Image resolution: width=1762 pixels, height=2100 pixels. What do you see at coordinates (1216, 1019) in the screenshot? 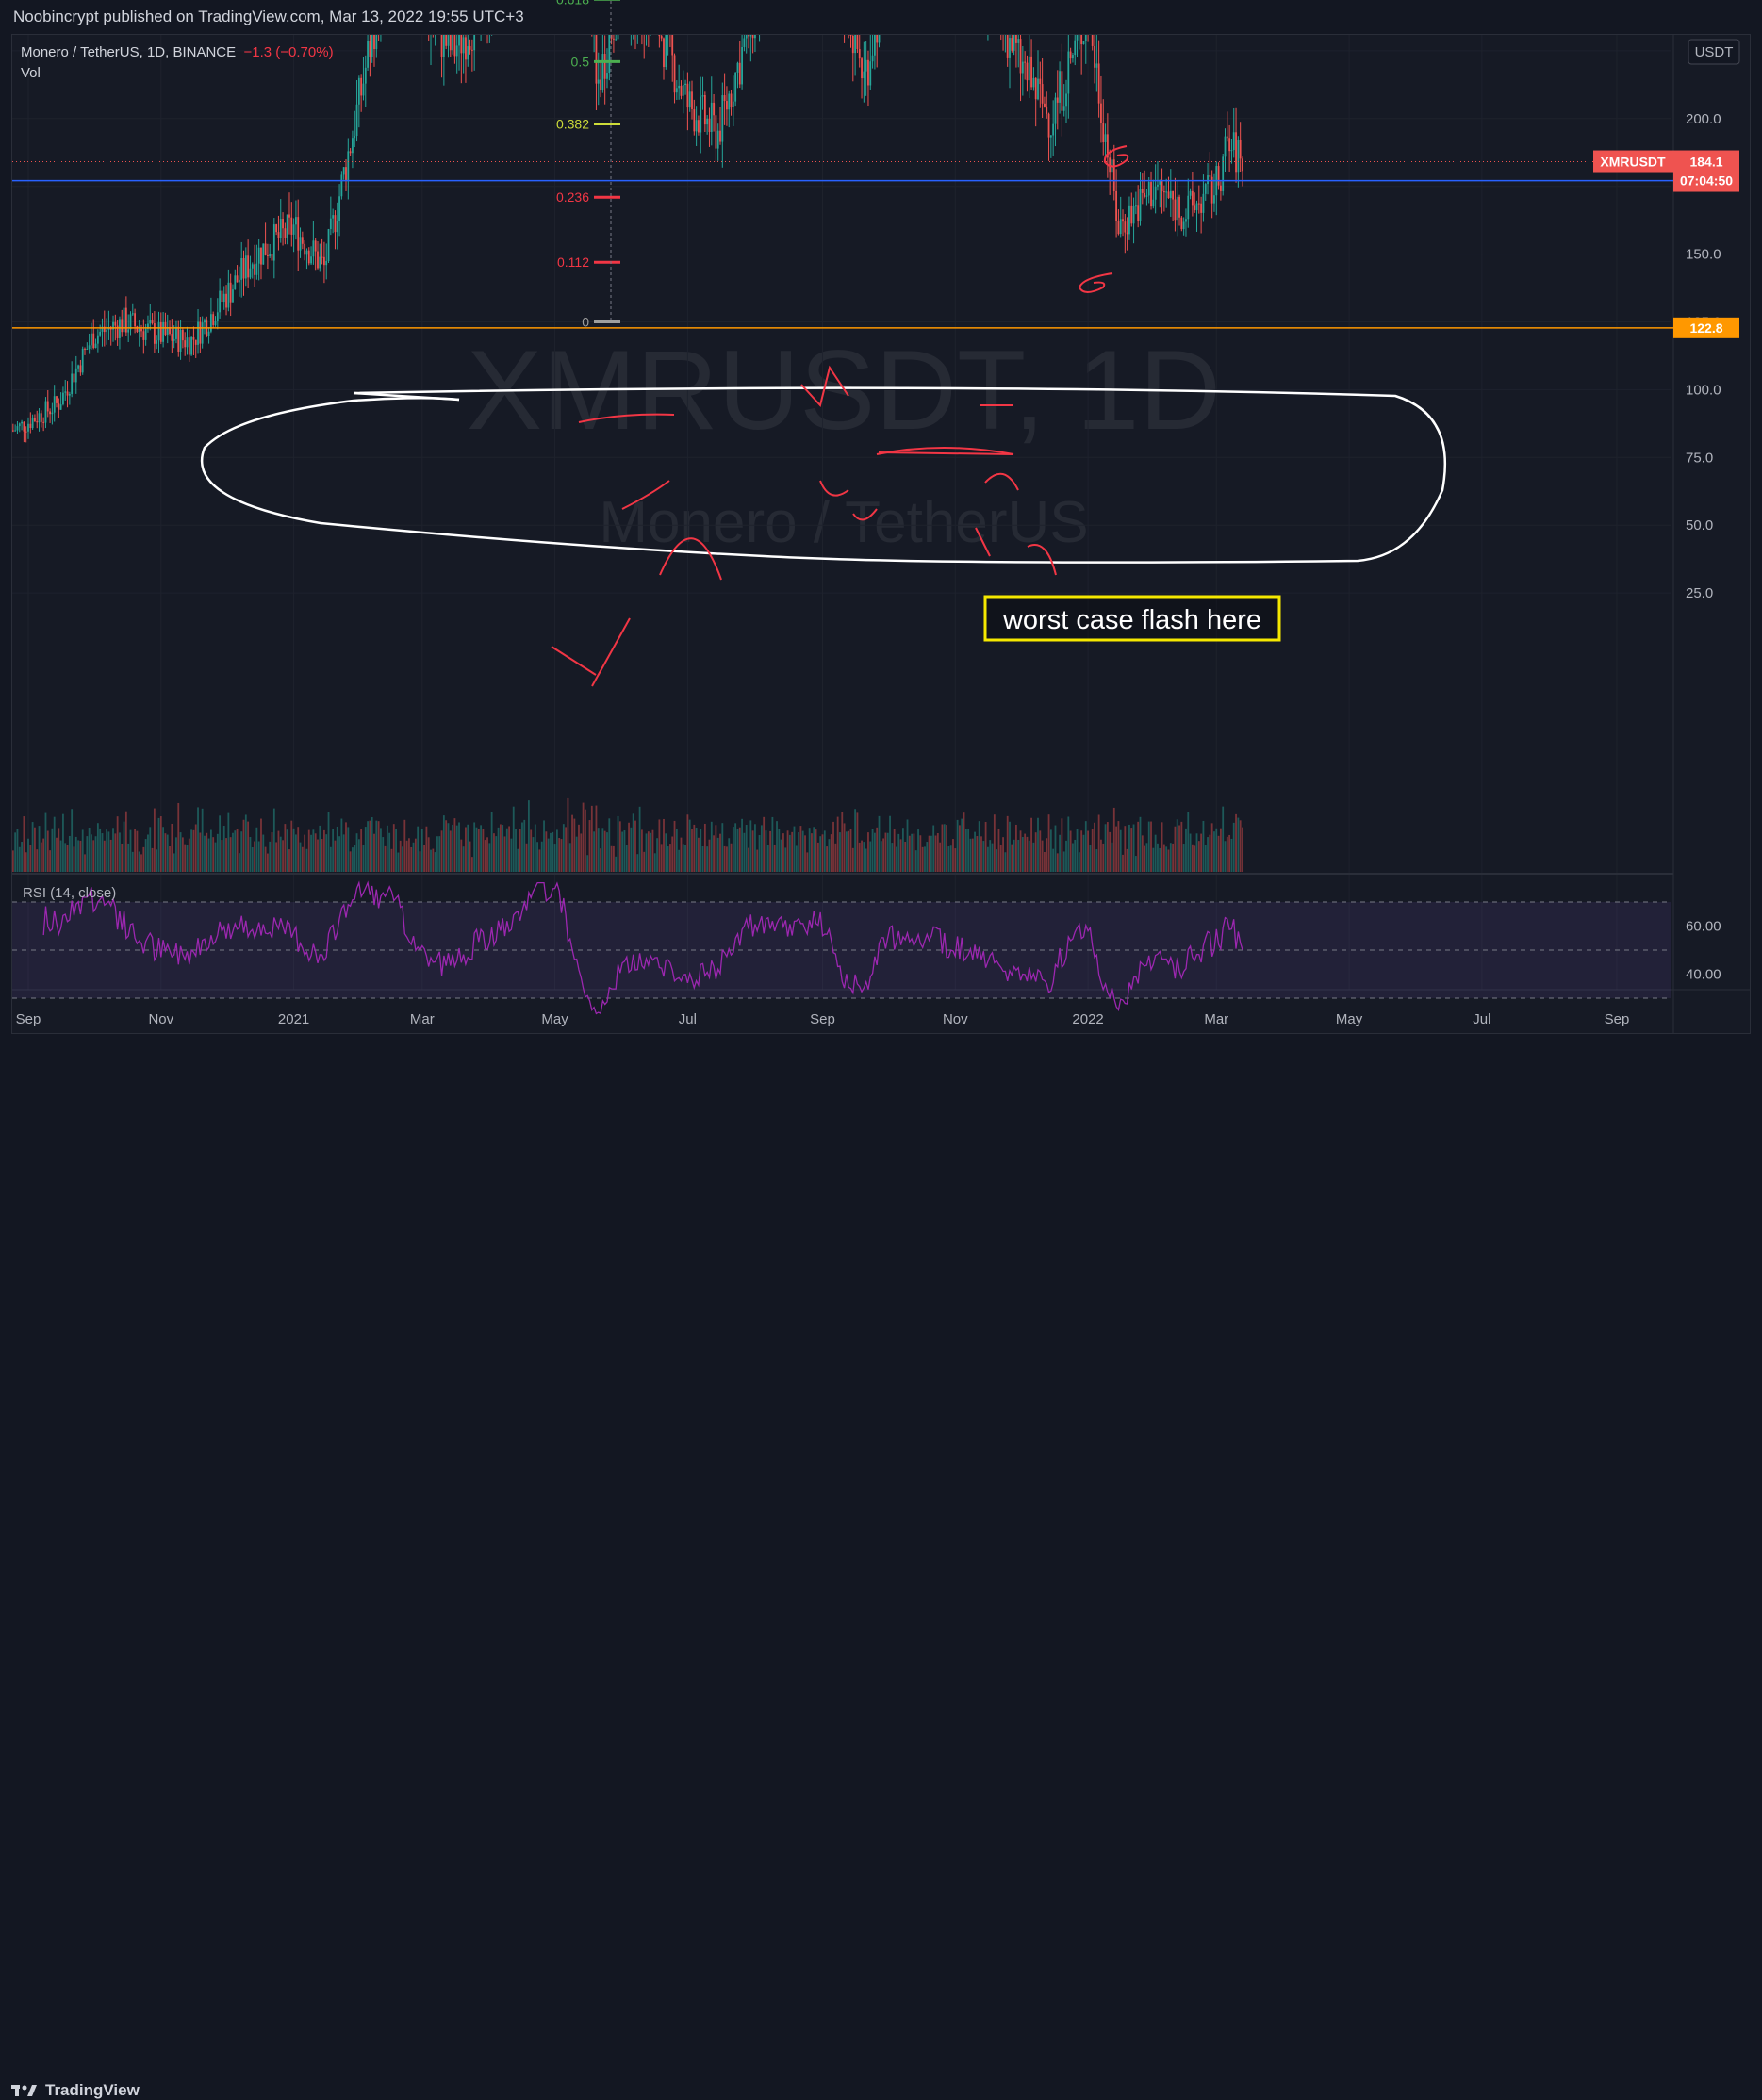
I see `time-axis-label: Mar` at bounding box center [1216, 1019].